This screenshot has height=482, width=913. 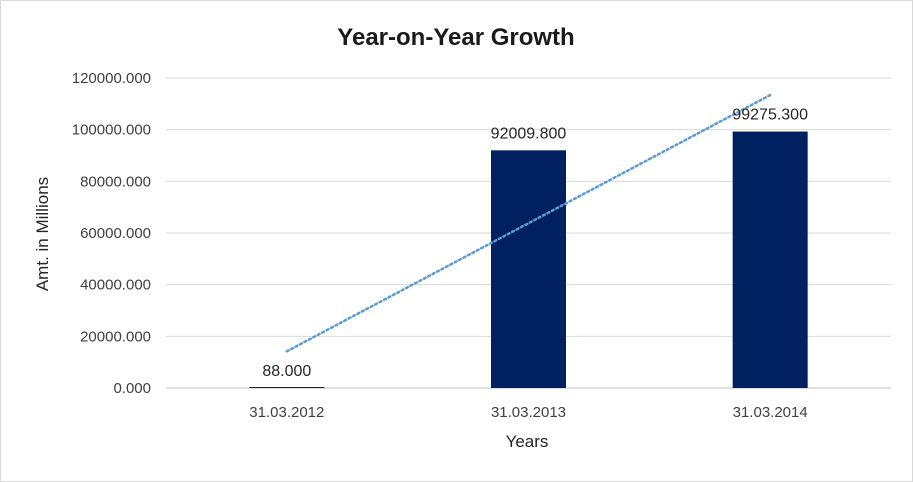 What do you see at coordinates (111, 78) in the screenshot?
I see `y-tick-label: 120000.000` at bounding box center [111, 78].